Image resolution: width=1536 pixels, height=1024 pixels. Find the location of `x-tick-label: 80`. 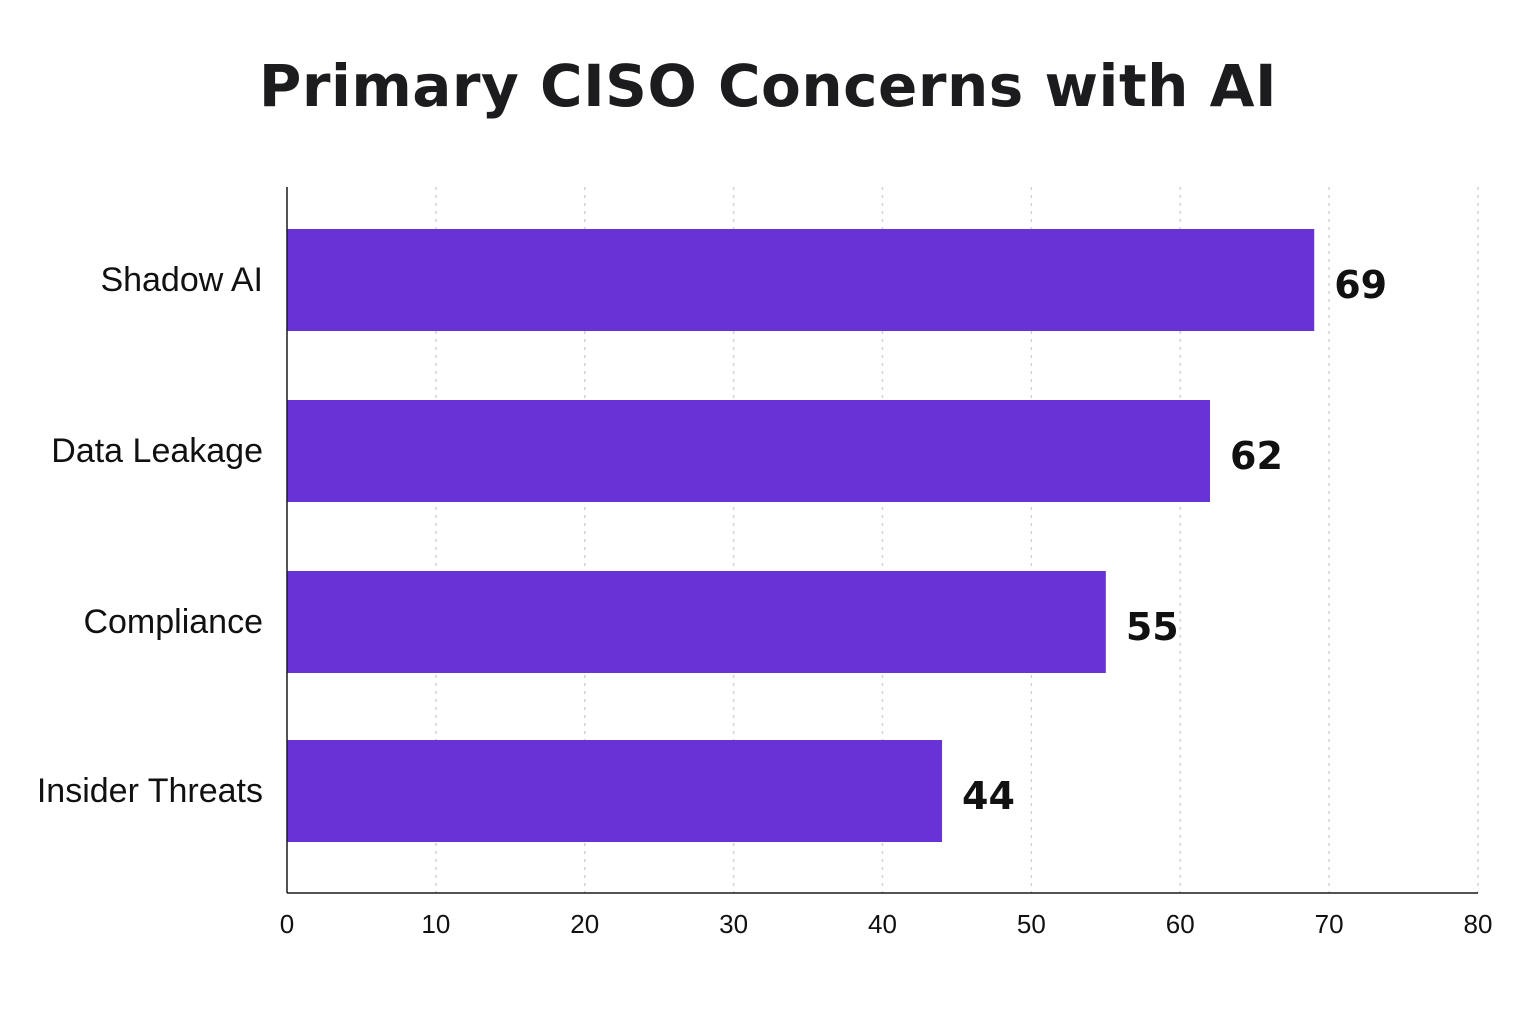

x-tick-label: 80 is located at coordinates (1478, 924).